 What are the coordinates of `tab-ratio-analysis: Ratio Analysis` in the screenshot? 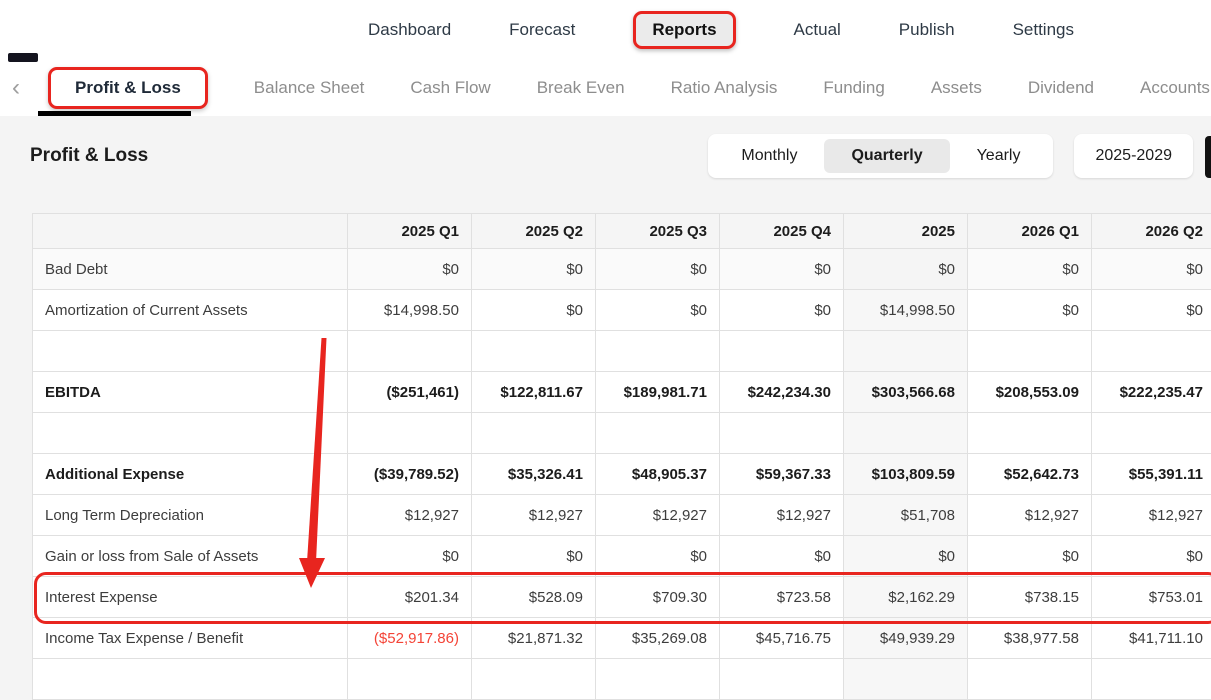 It's located at (724, 87).